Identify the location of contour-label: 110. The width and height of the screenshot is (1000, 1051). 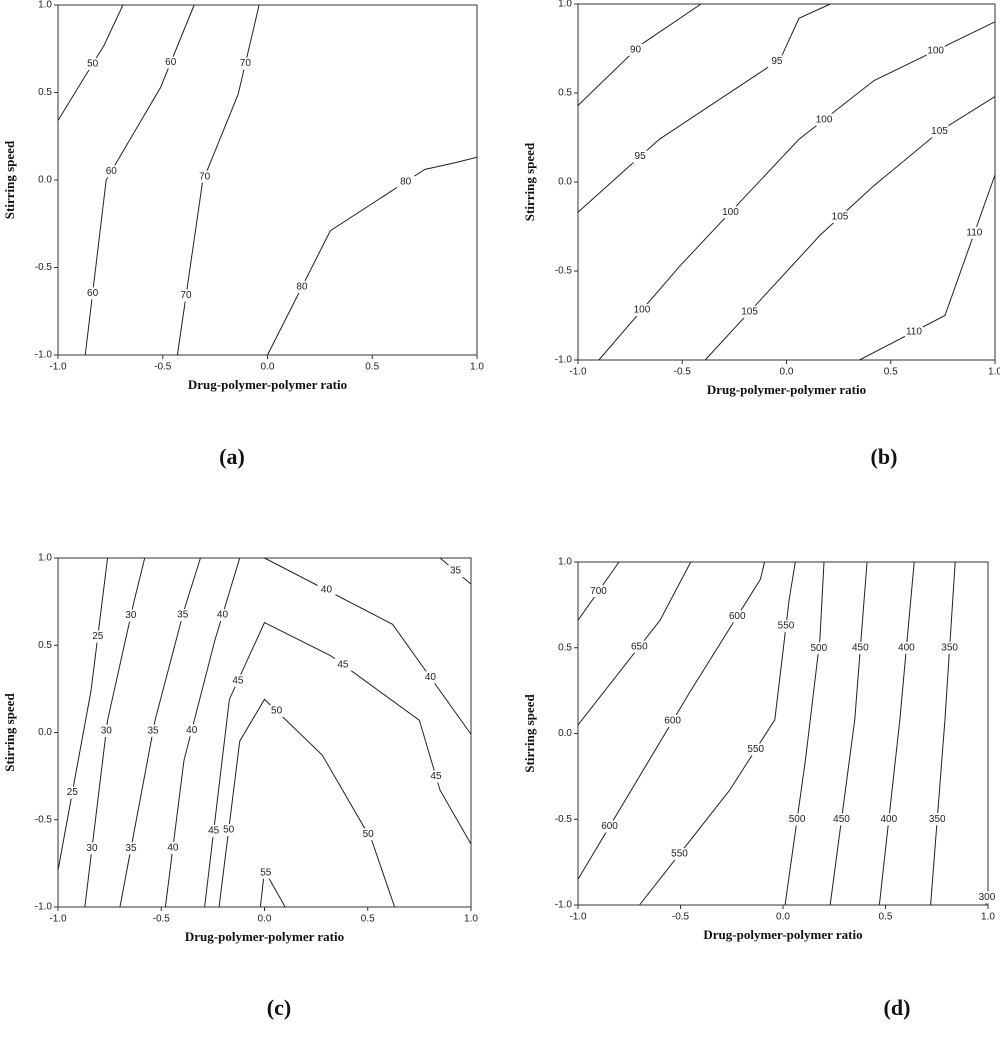
(914, 331).